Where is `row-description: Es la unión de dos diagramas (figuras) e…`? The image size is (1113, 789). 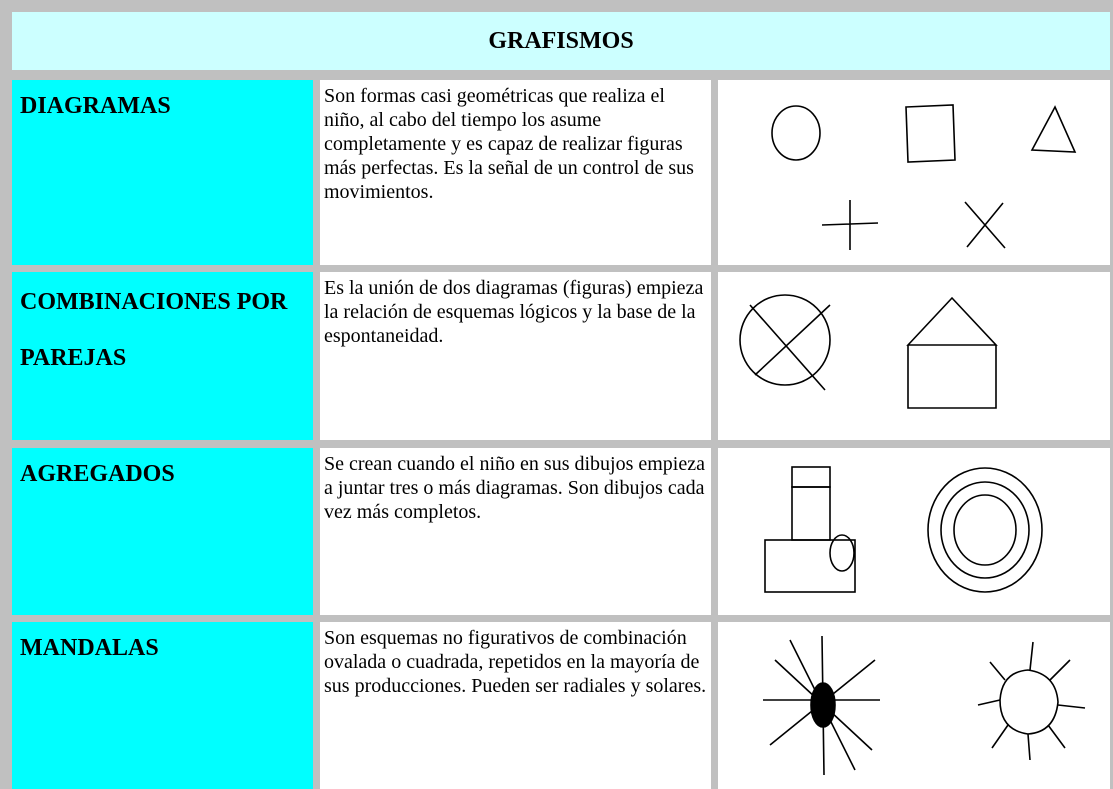 row-description: Es la unión de dos diagramas (figuras) e… is located at coordinates (515, 356).